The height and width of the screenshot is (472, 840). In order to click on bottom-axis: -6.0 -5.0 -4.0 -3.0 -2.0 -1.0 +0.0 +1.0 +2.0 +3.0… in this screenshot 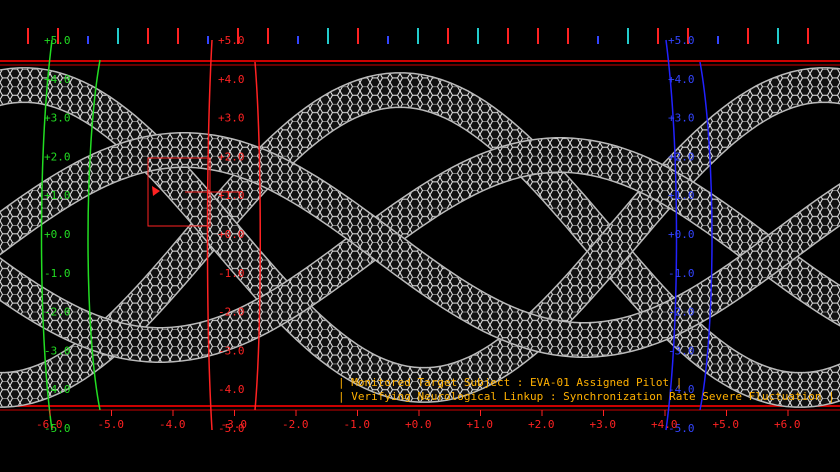, I will do `click(418, 420)`.